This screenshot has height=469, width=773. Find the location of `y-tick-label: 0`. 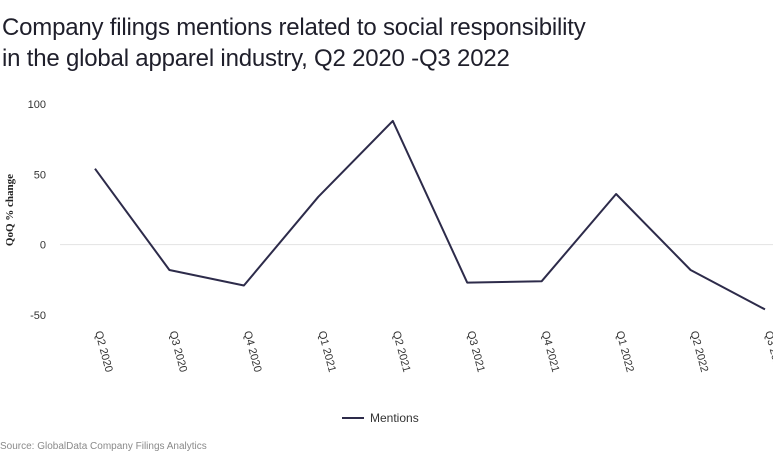

y-tick-label: 0 is located at coordinates (43, 246).